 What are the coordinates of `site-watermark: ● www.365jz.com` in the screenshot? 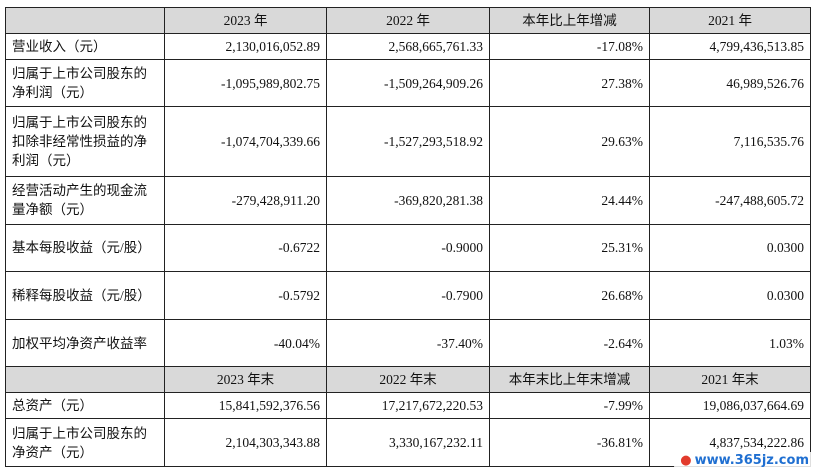 It's located at (744, 460).